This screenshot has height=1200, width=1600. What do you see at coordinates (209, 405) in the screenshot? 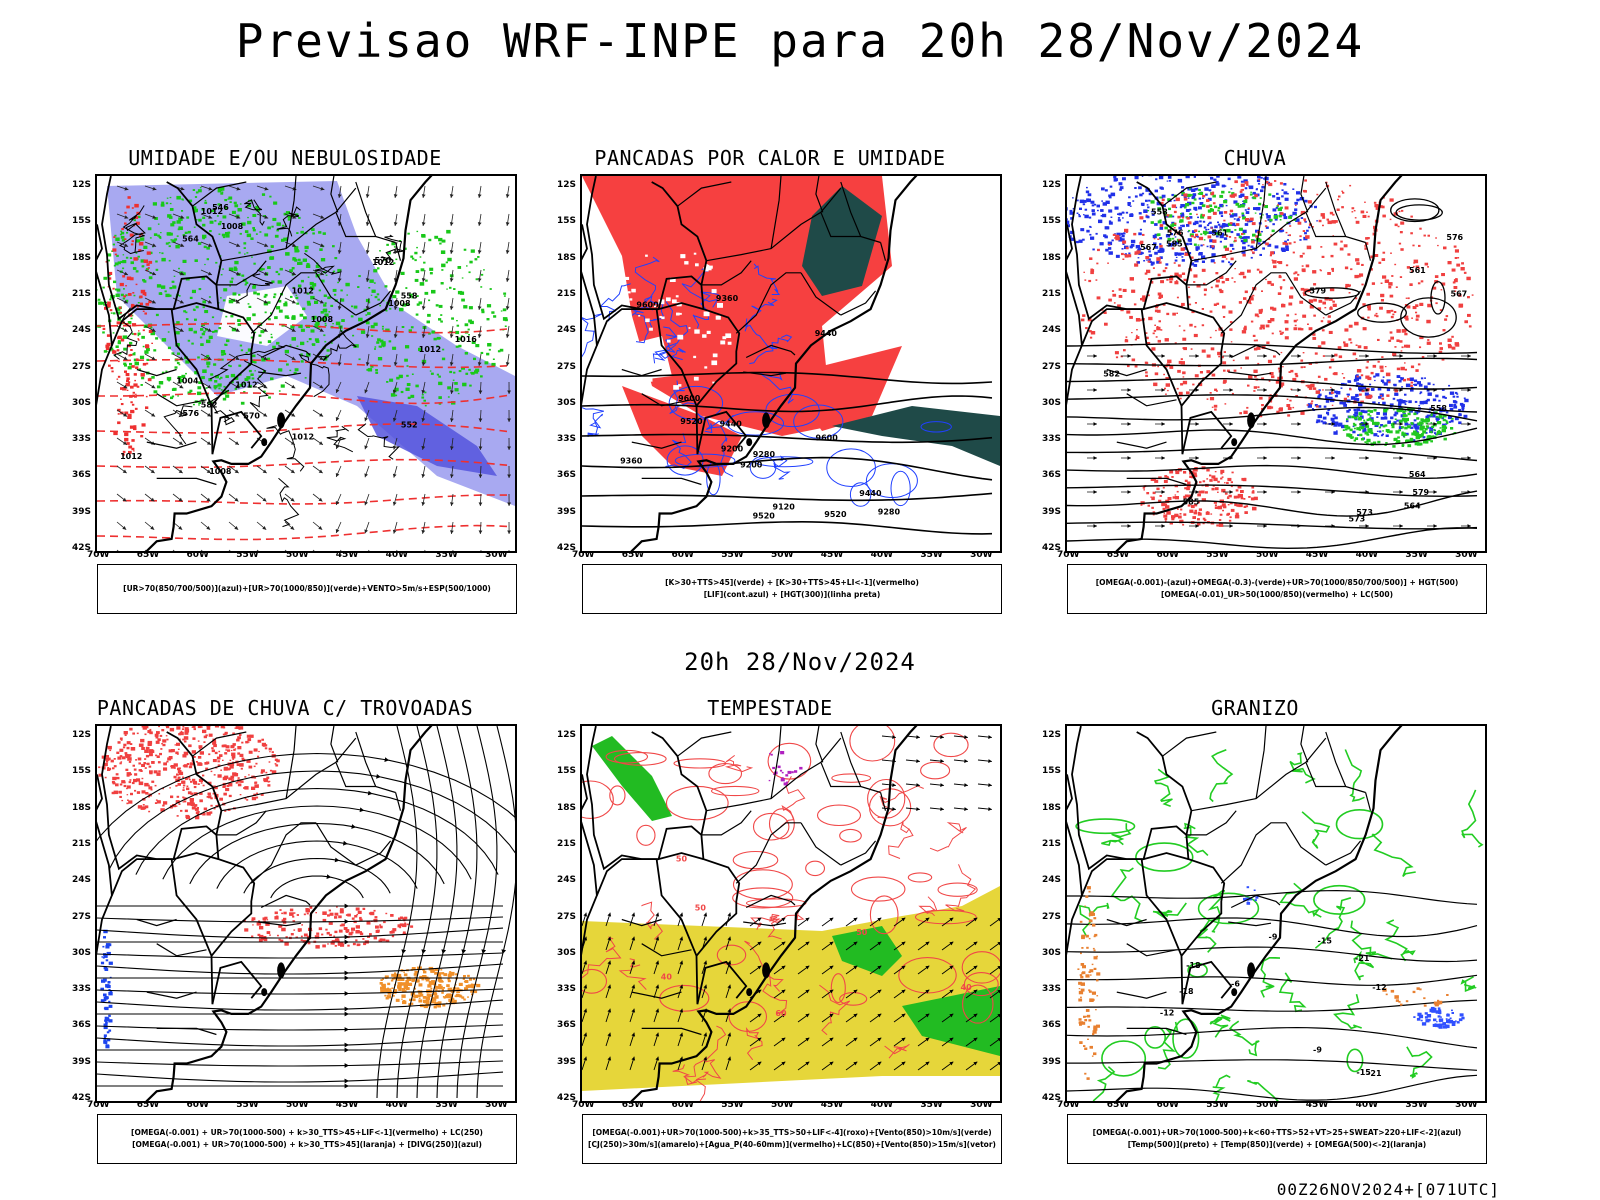
I see `contour-label: 582` at bounding box center [209, 405].